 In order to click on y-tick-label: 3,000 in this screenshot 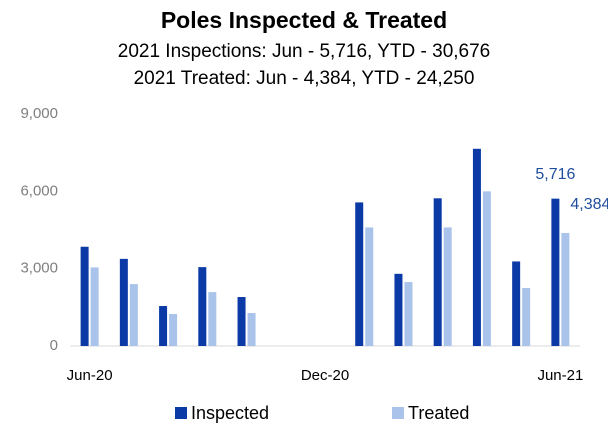, I will do `click(39, 268)`.